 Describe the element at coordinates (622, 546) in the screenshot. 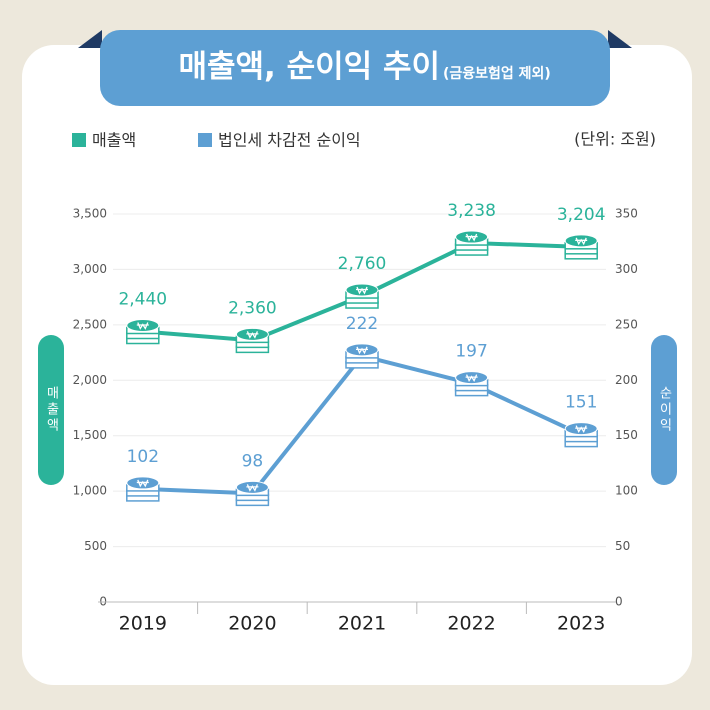

I see `y2-tick-label: 50` at that location.